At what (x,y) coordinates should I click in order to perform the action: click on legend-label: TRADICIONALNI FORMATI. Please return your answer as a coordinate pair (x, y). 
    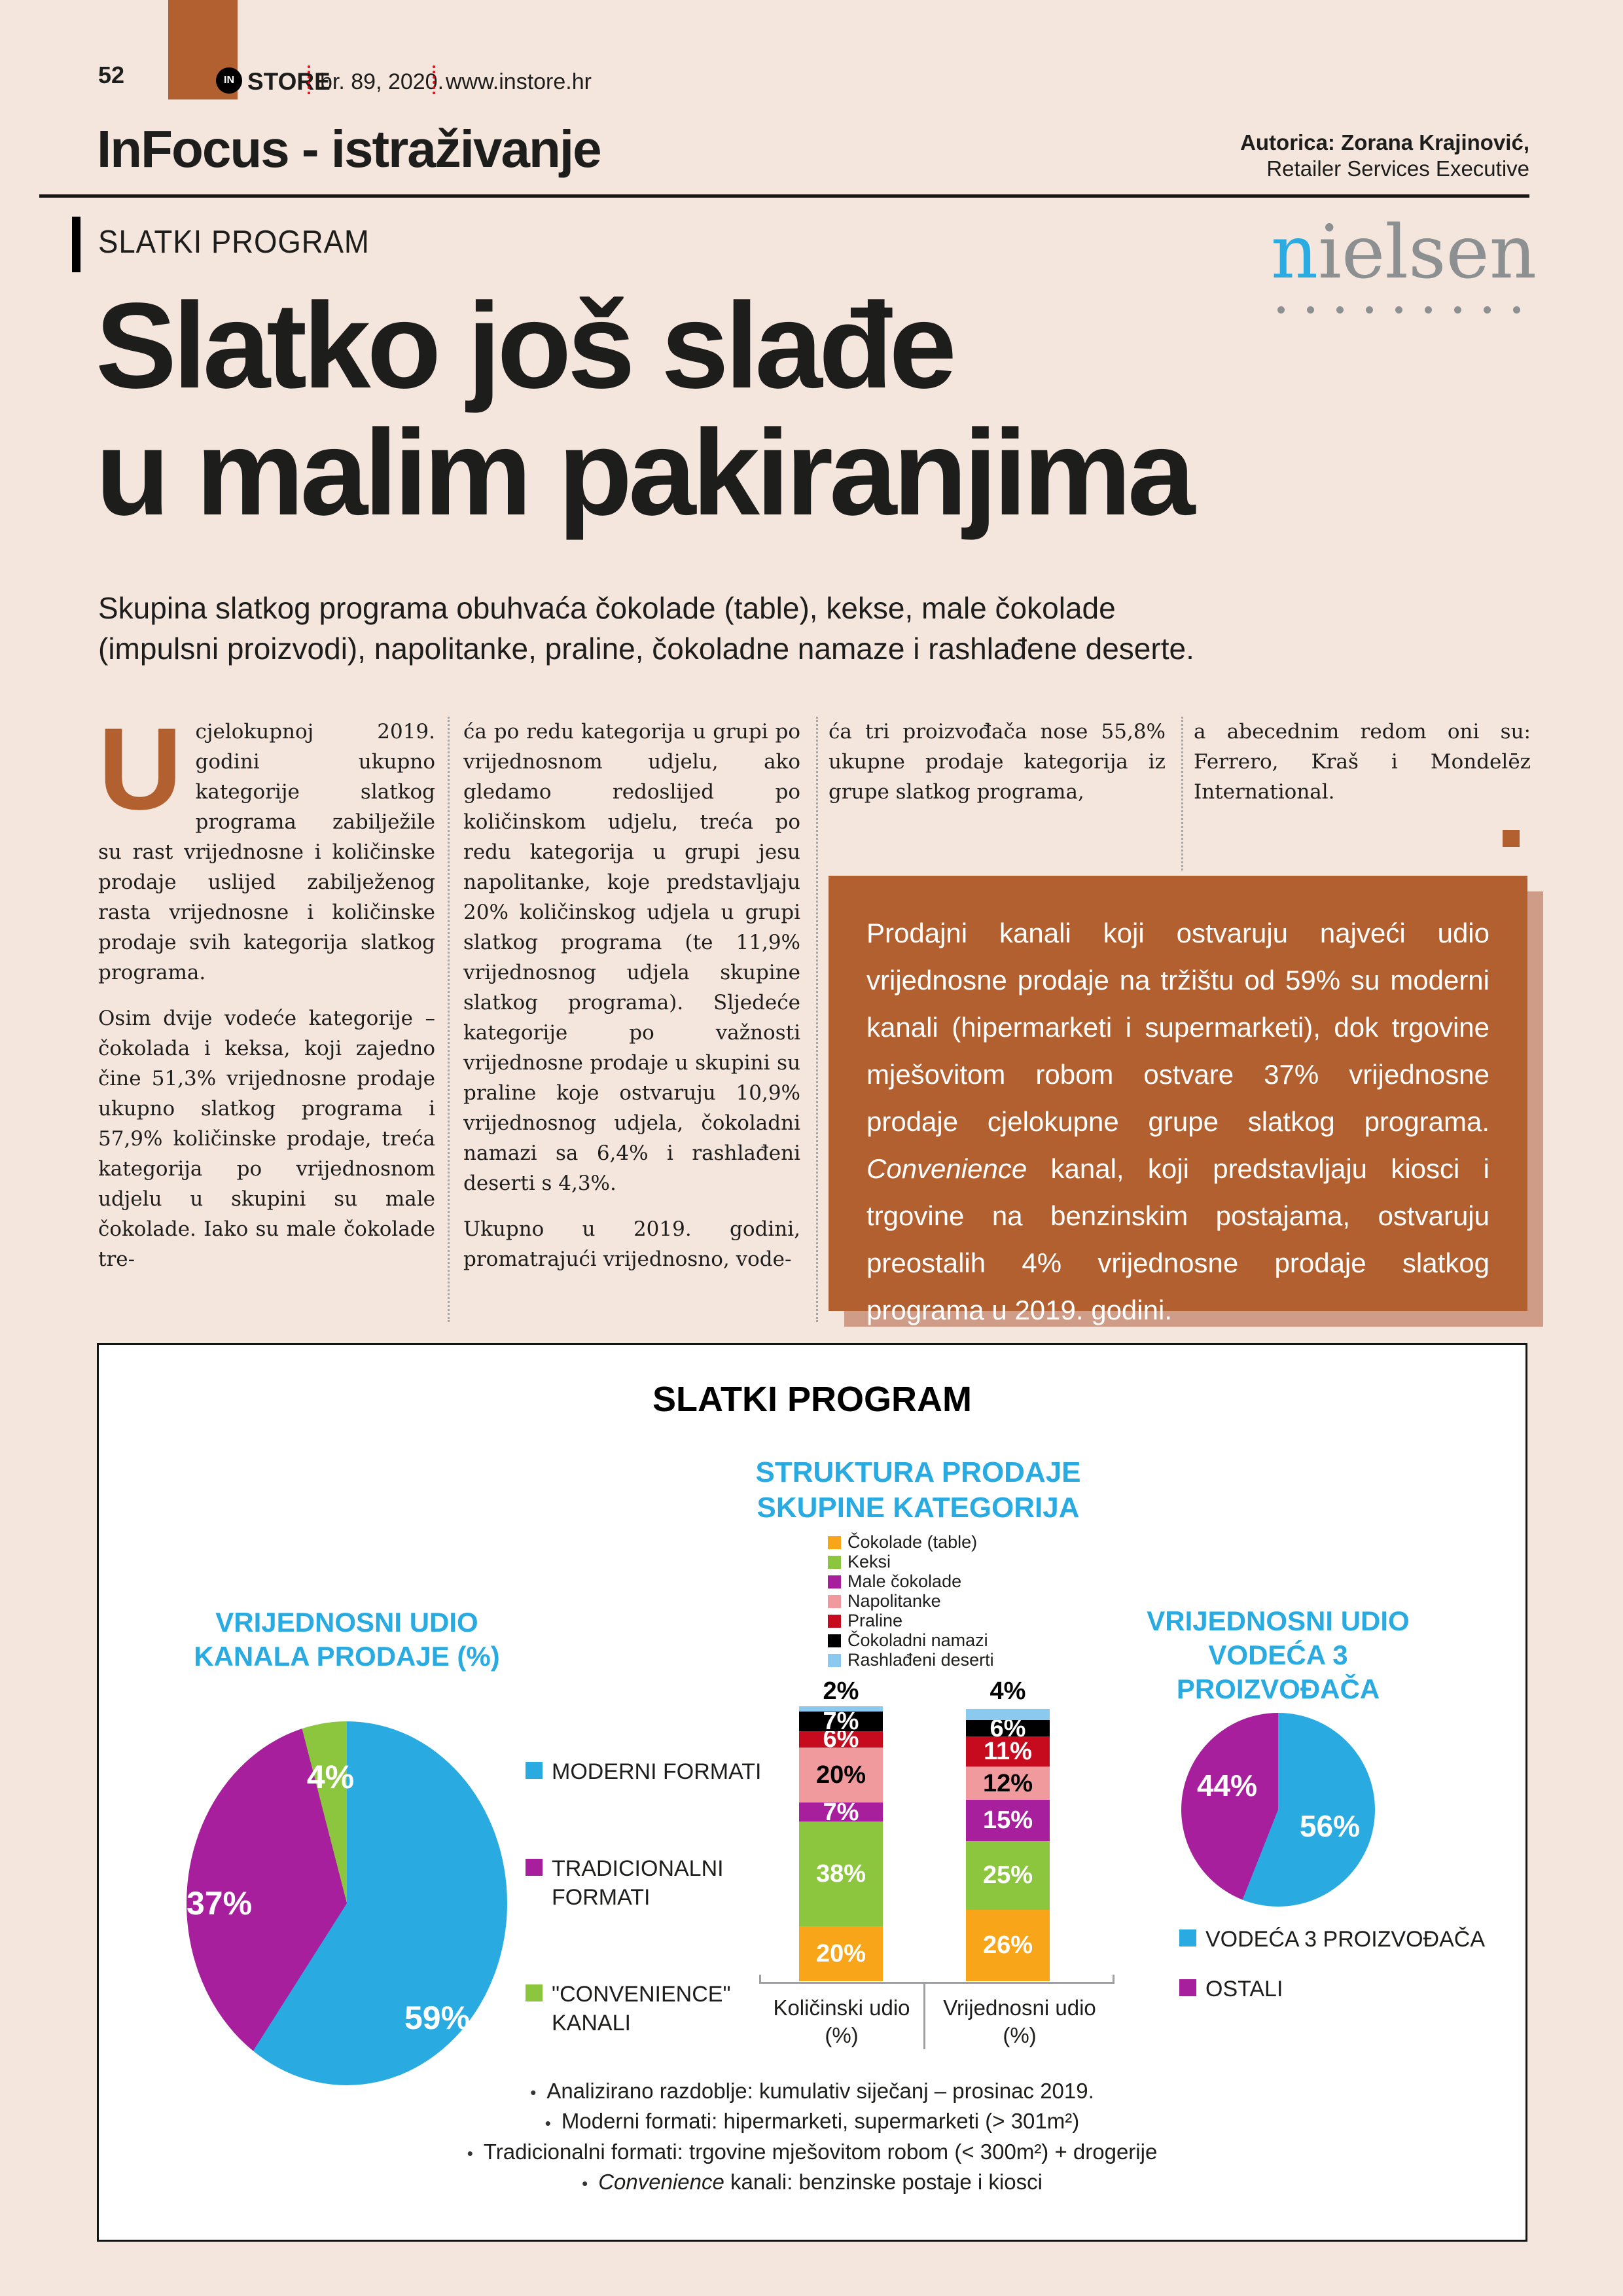
    Looking at the image, I should click on (638, 1883).